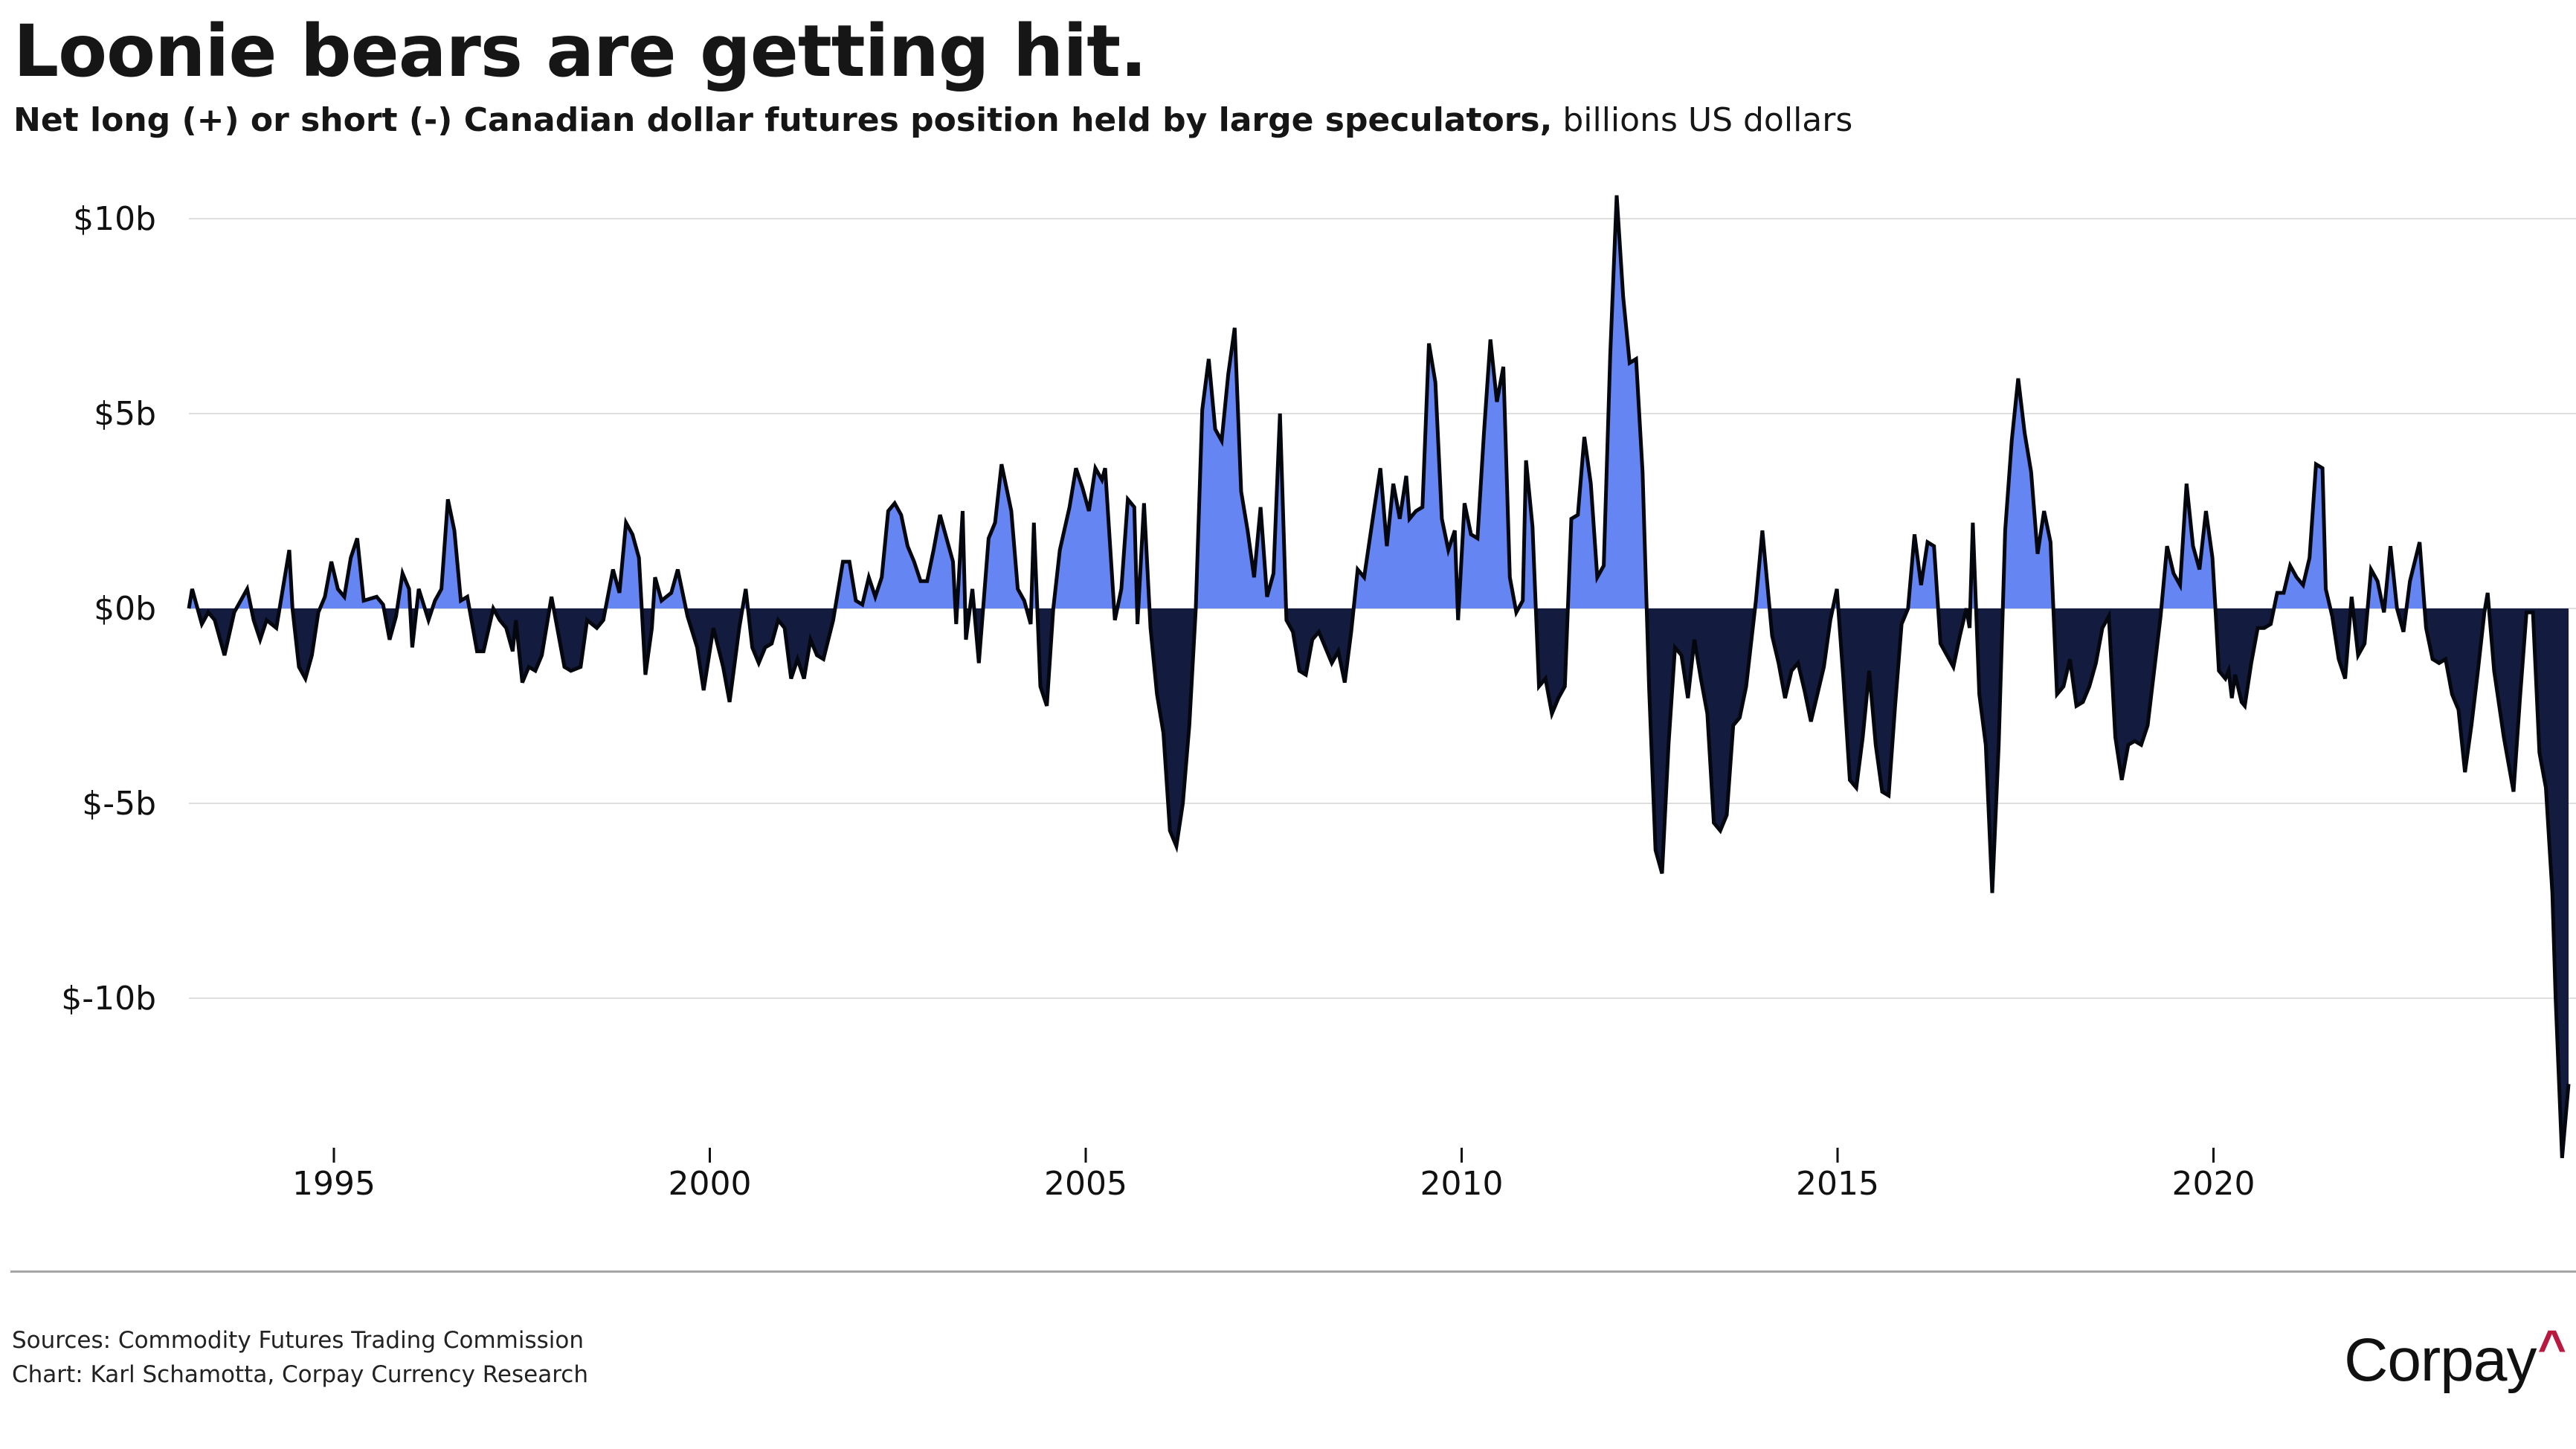 The height and width of the screenshot is (1449, 2576). I want to click on x-tick-label: 2010, so click(1462, 1184).